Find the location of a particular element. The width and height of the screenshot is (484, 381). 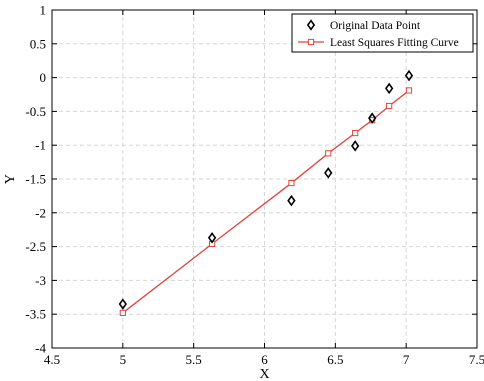

y-axis-label: Y is located at coordinates (10, 179).